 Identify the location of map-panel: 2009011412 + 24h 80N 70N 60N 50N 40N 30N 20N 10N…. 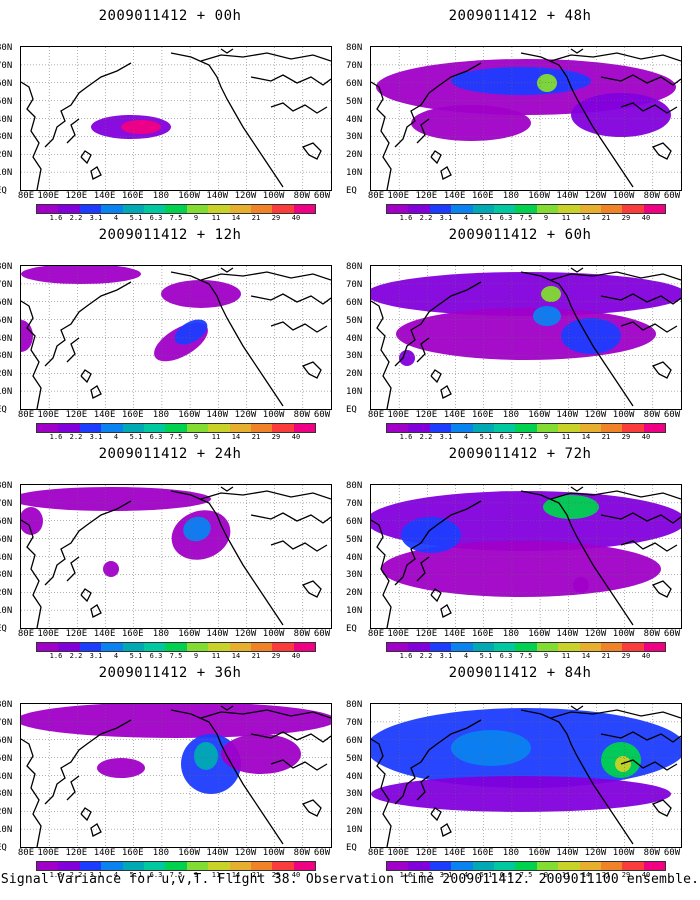
(170, 553).